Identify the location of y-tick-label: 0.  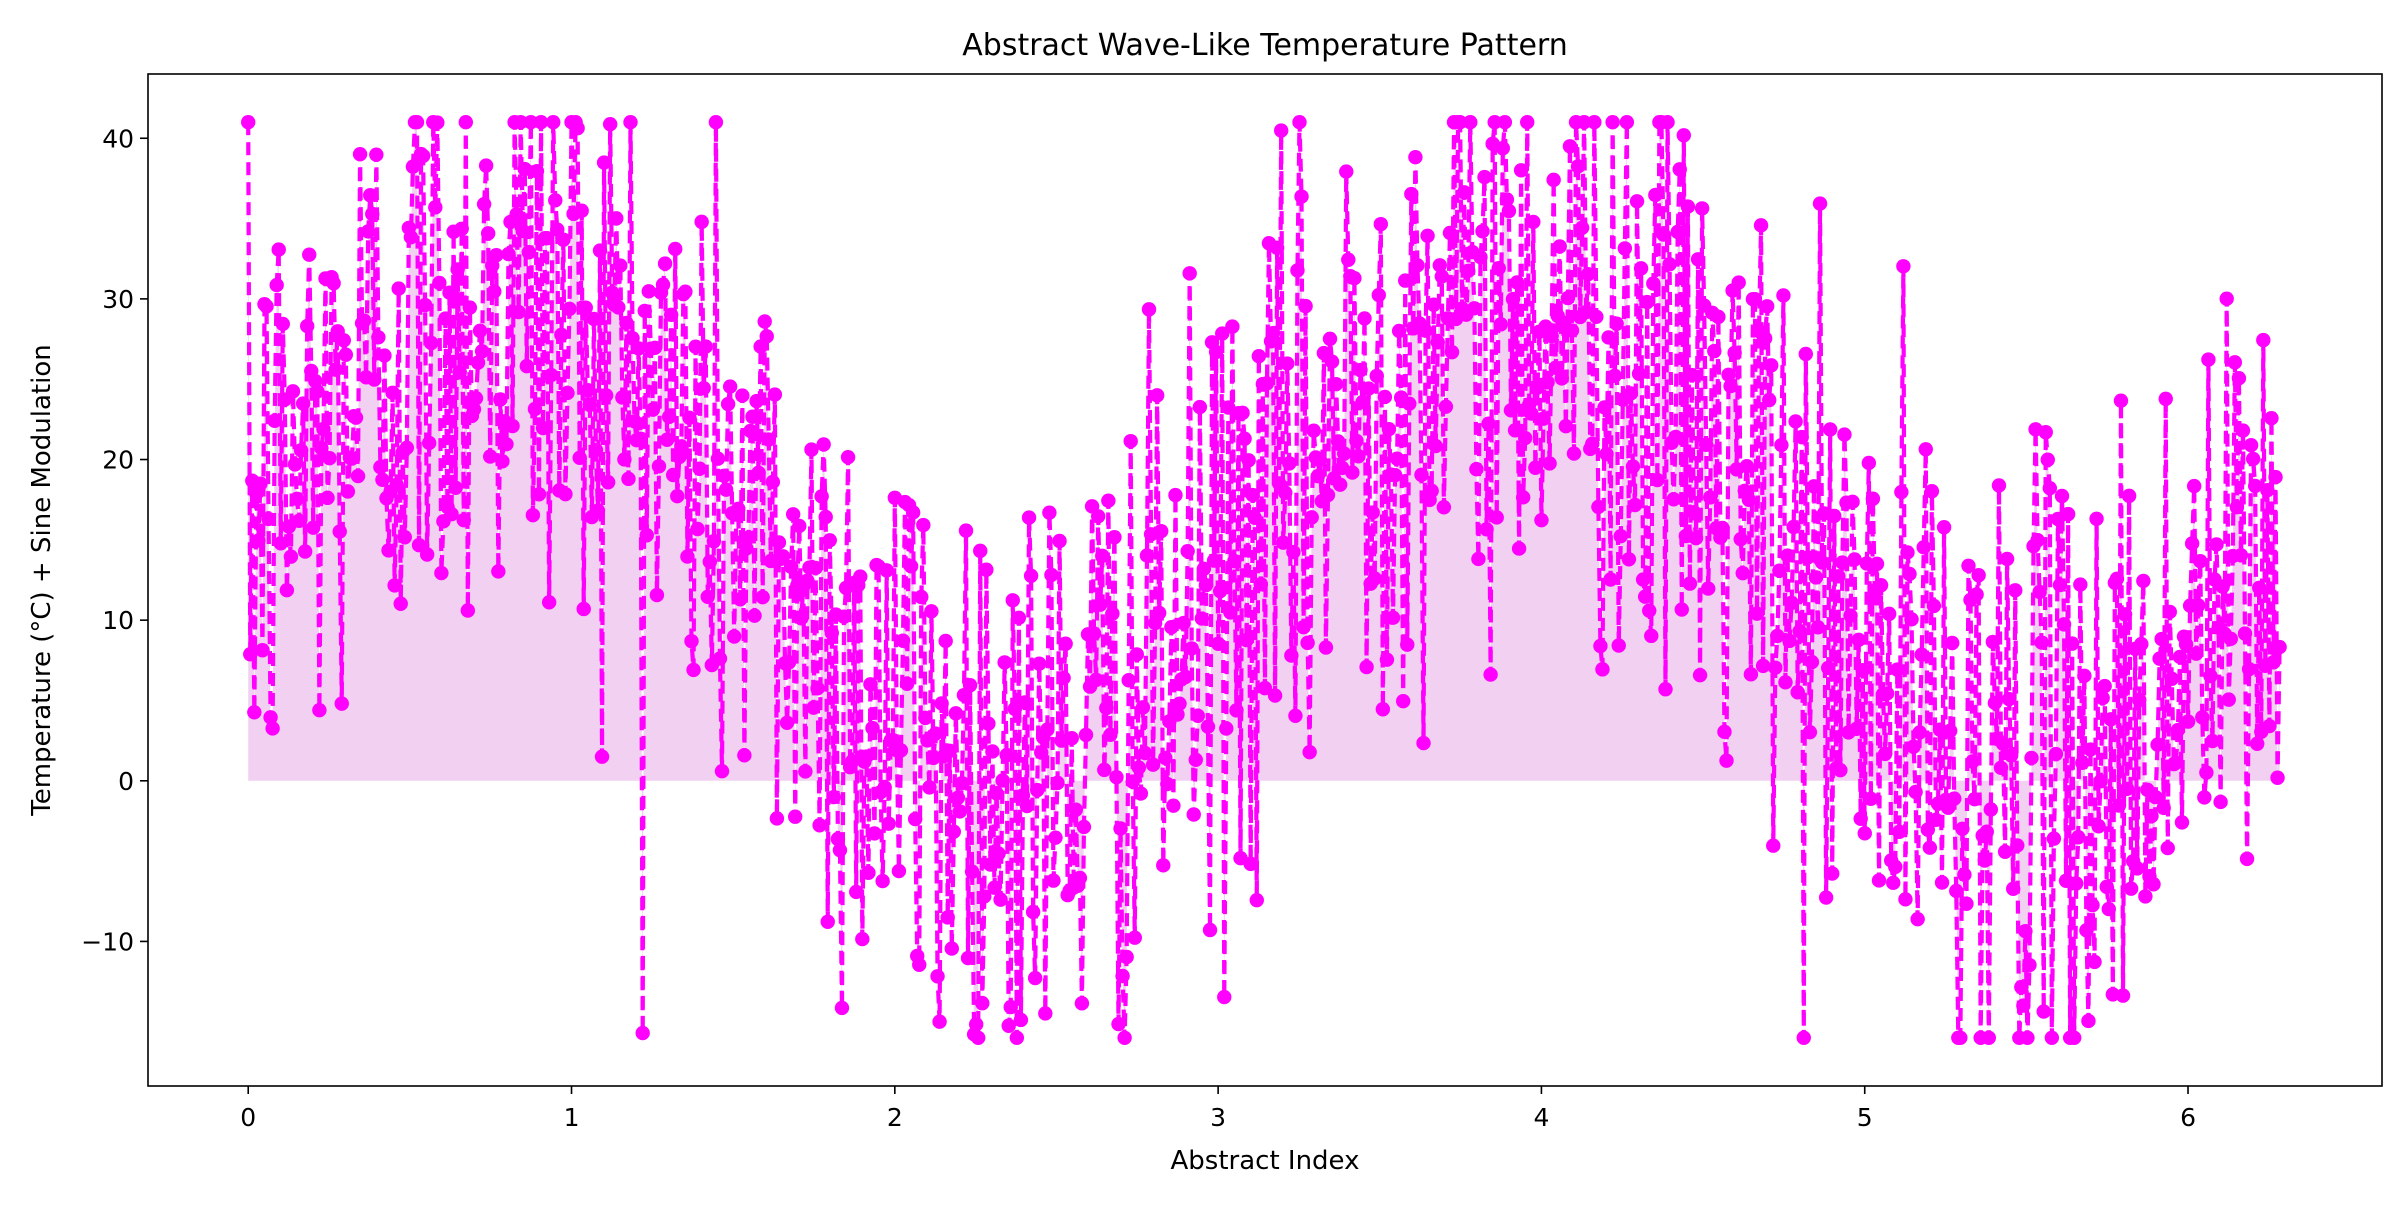
(126, 781).